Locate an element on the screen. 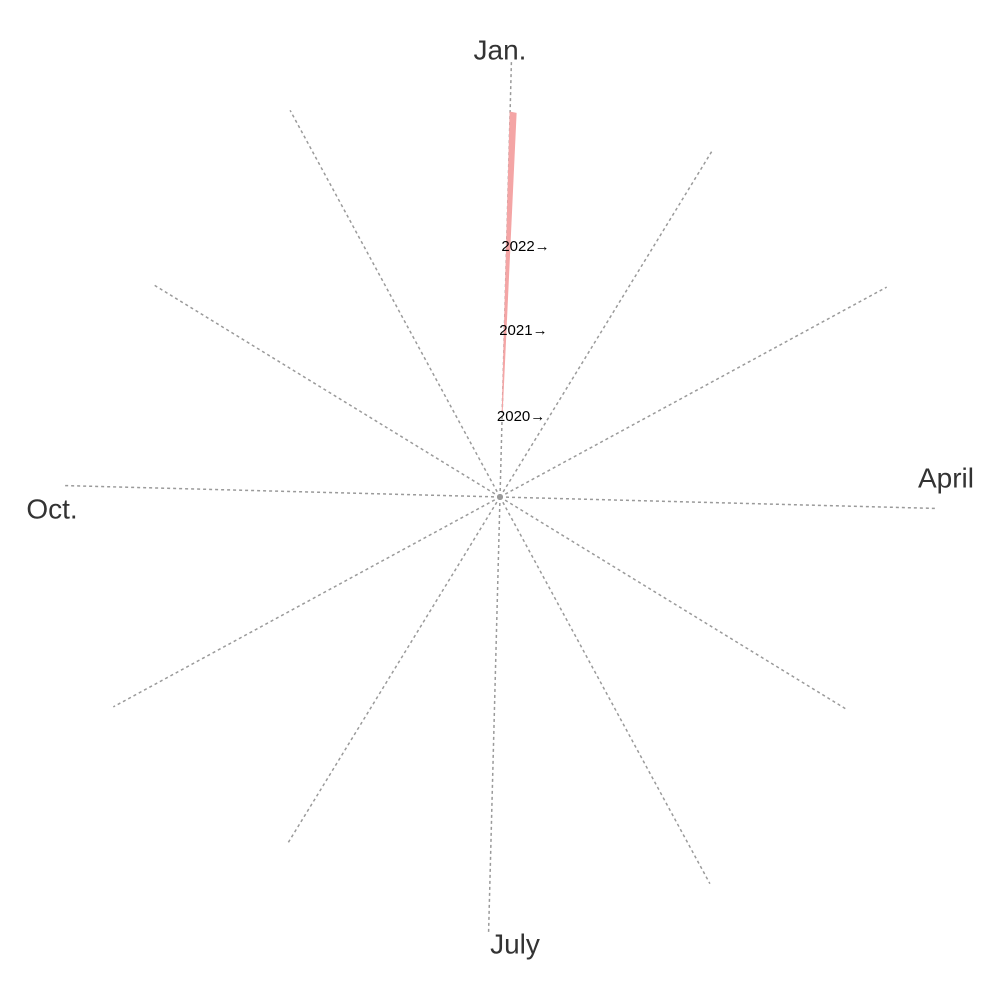 The image size is (1000, 1000). series-area is located at coordinates (509, 262).